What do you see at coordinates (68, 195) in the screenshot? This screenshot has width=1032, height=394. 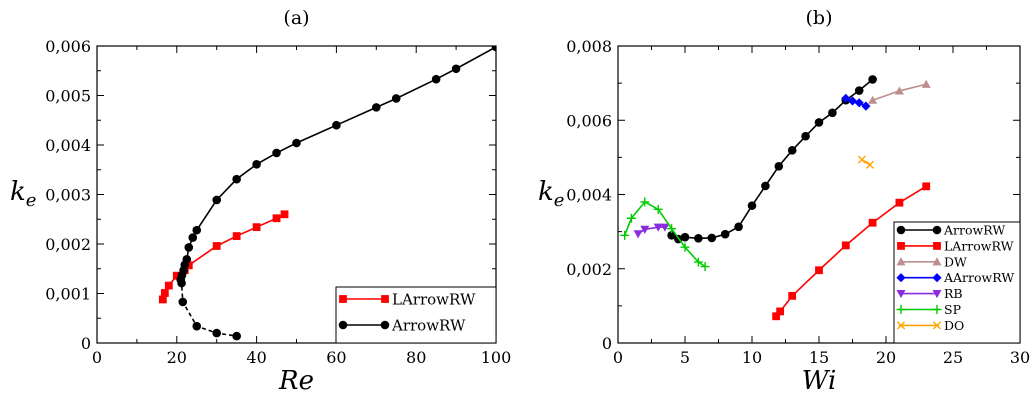 I see `y-tick-label: 0,003` at bounding box center [68, 195].